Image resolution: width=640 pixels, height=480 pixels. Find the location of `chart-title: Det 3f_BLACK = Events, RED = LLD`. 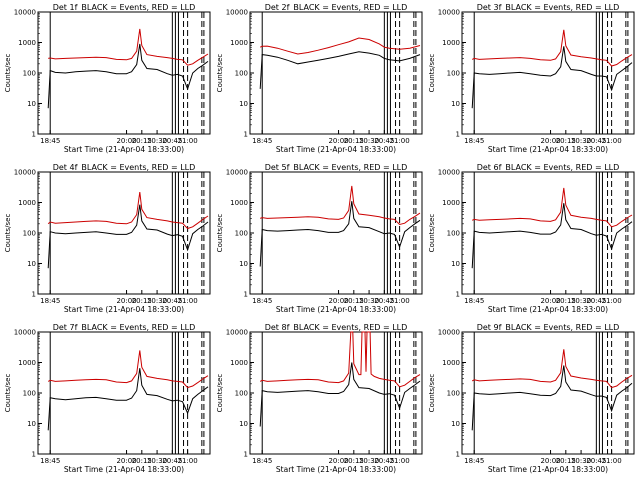

chart-title: Det 3f_BLACK = Events, RED = LLD is located at coordinates (548, 7).